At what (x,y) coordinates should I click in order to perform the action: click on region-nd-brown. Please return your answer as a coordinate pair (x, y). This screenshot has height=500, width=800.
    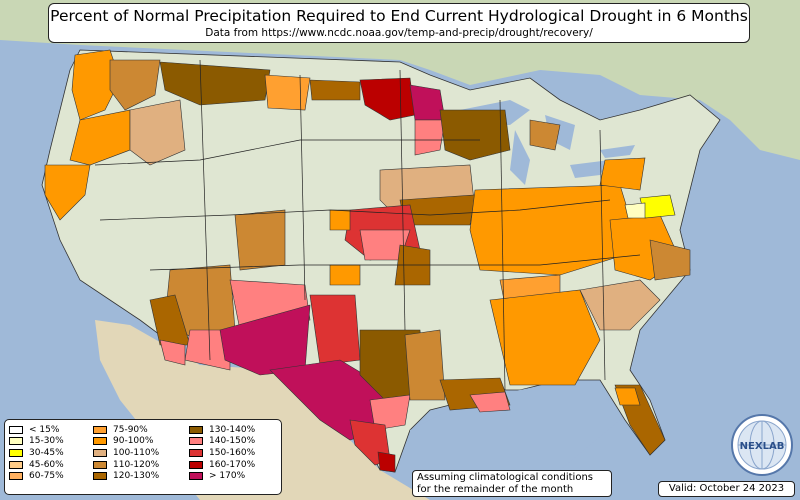
    Looking at the image, I should click on (335, 90).